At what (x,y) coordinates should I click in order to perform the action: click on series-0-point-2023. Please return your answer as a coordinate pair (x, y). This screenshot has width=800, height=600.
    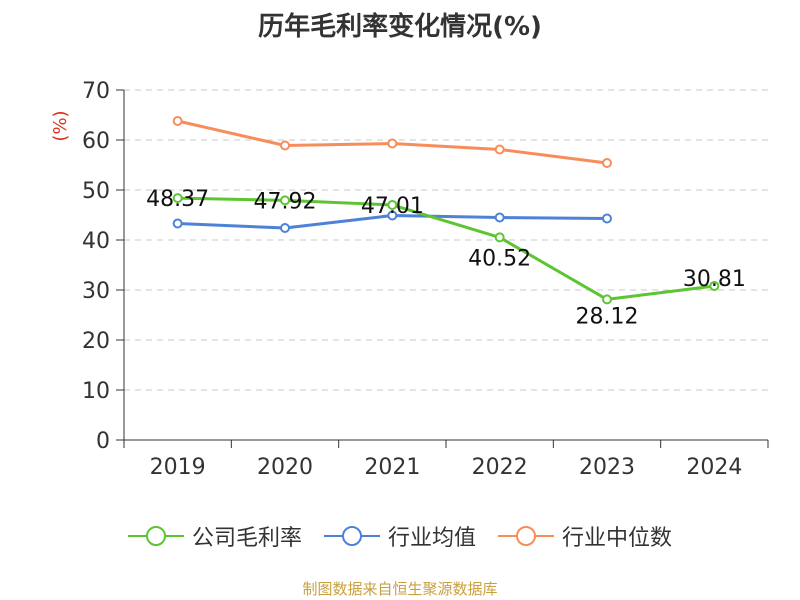
    Looking at the image, I should click on (607, 299).